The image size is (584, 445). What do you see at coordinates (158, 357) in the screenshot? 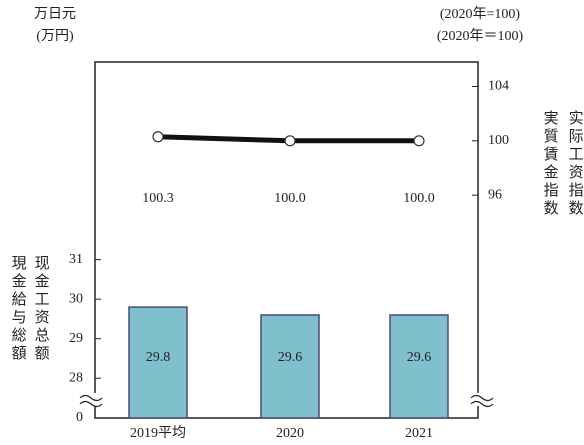
I see `bar-value-label: 29.8` at bounding box center [158, 357].